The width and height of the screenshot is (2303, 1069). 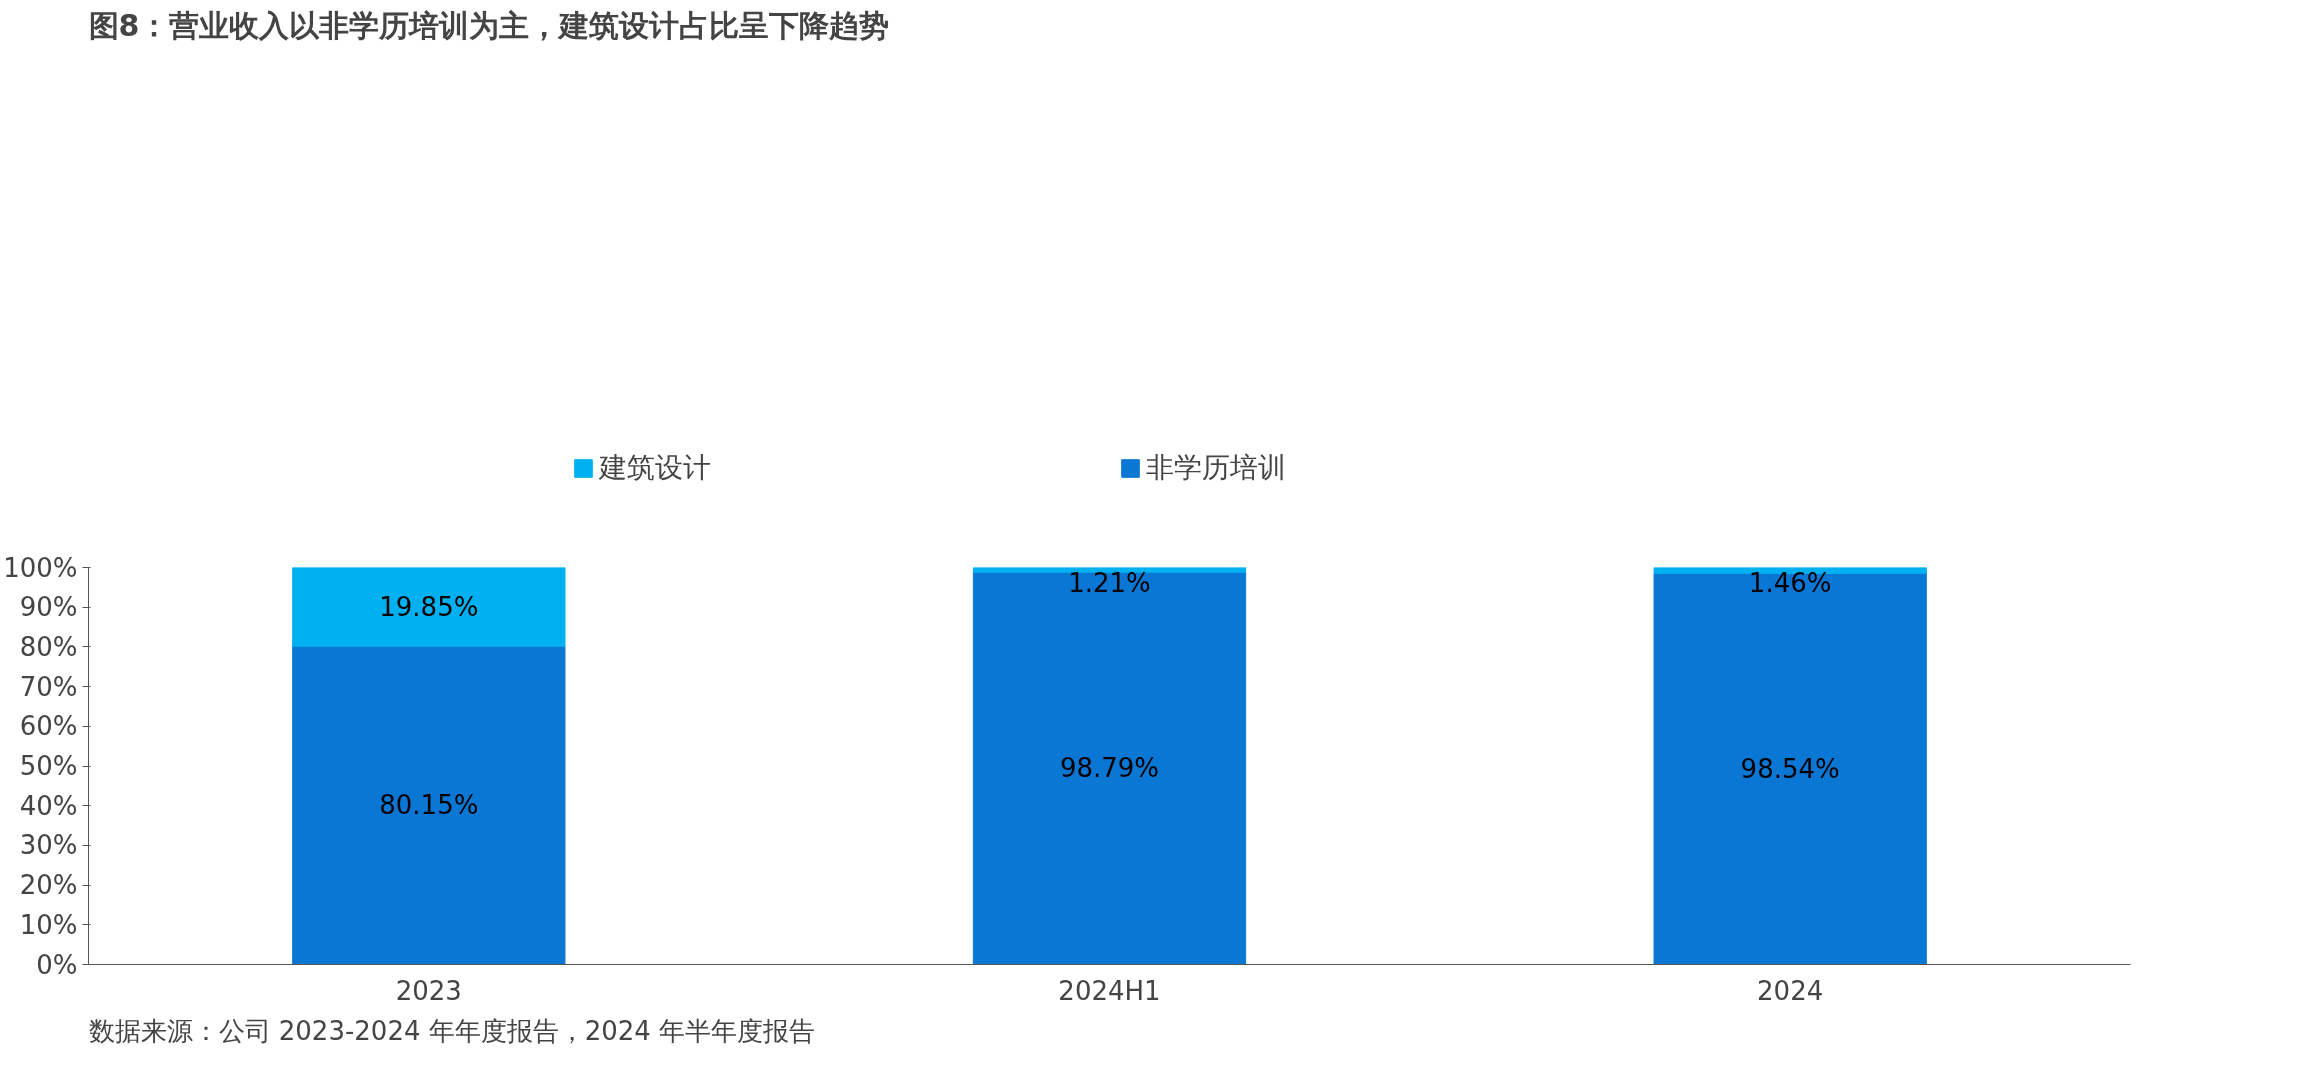 I want to click on data-label: 19.85%, so click(x=429, y=606).